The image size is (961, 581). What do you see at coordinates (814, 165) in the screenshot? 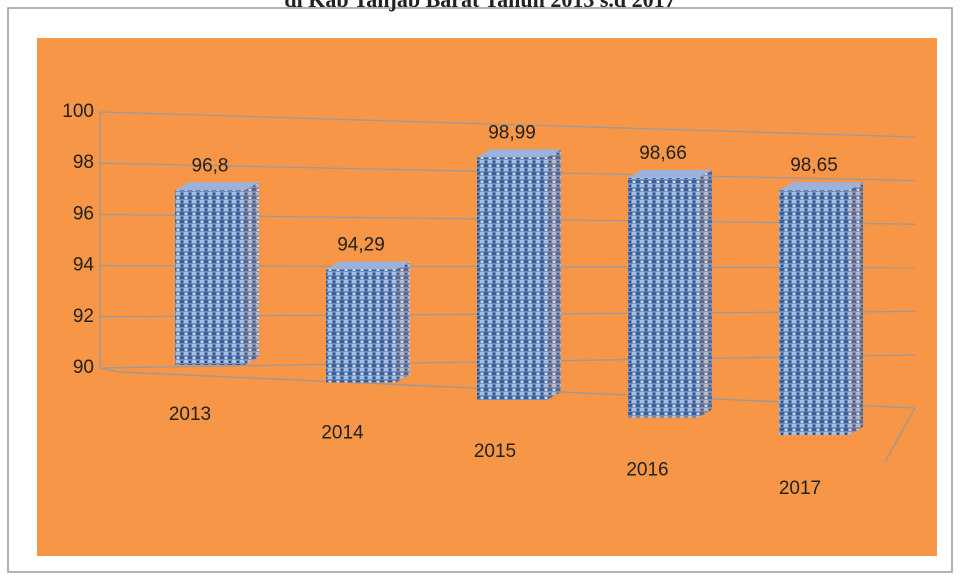
I see `data-label: 98,65` at bounding box center [814, 165].